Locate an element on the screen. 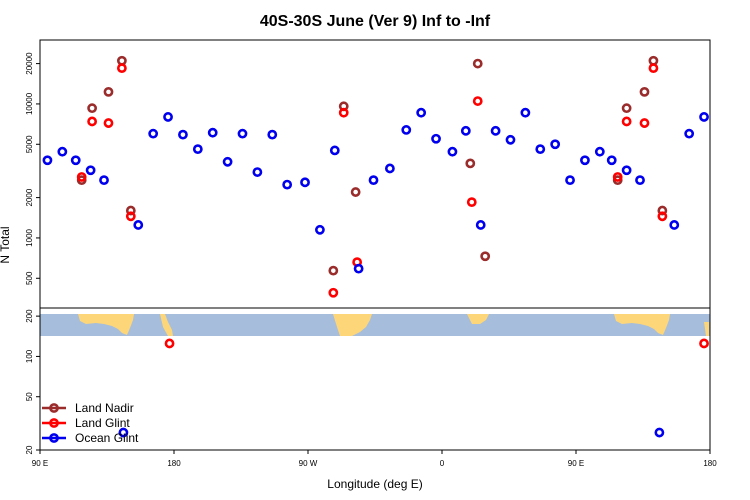 The width and height of the screenshot is (750, 500). upper-y-axis: 500 1000 2000 5000 10000 20000 is located at coordinates (32, 168).